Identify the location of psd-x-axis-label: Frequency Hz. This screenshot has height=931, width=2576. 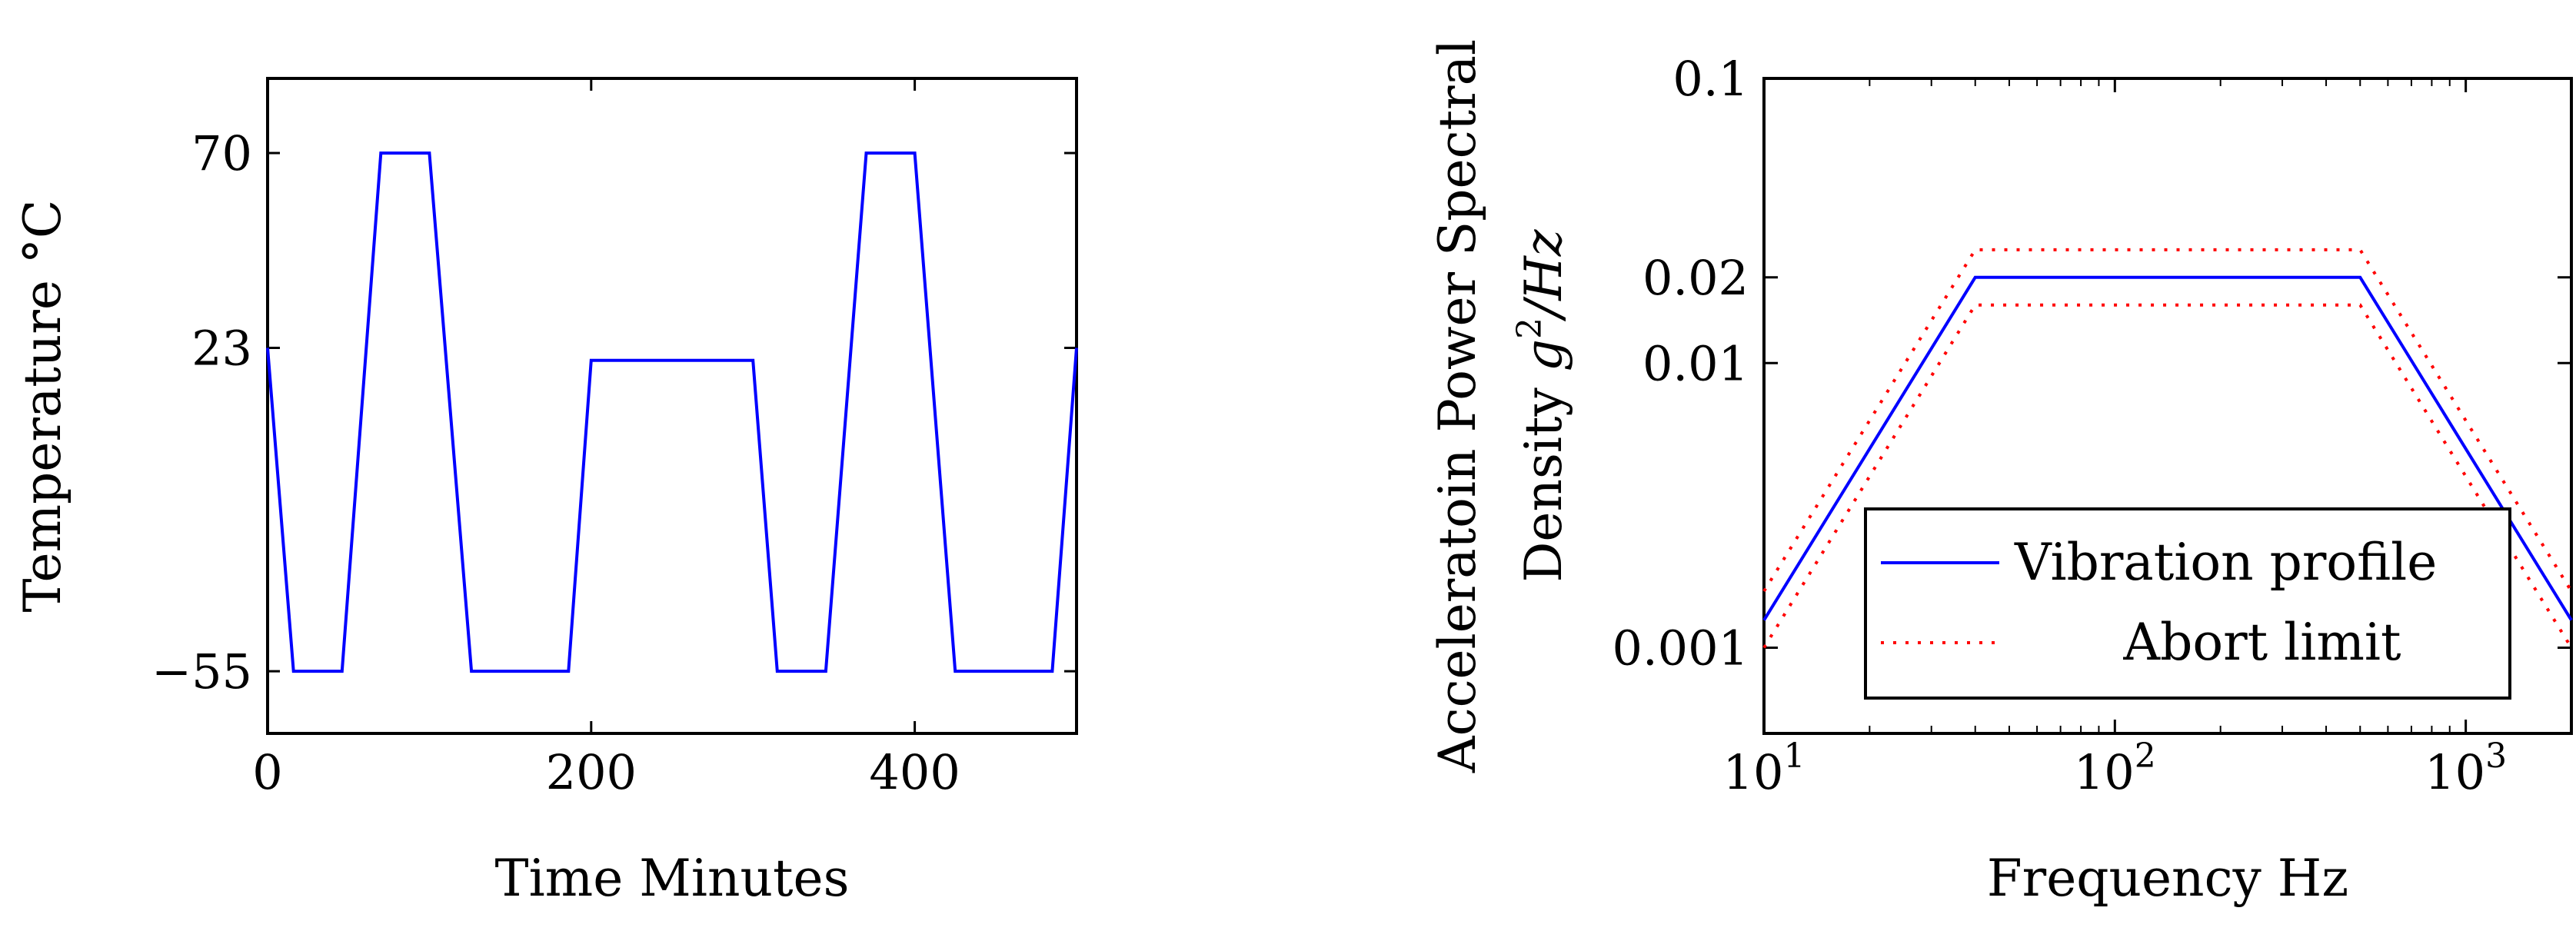
(2167, 878).